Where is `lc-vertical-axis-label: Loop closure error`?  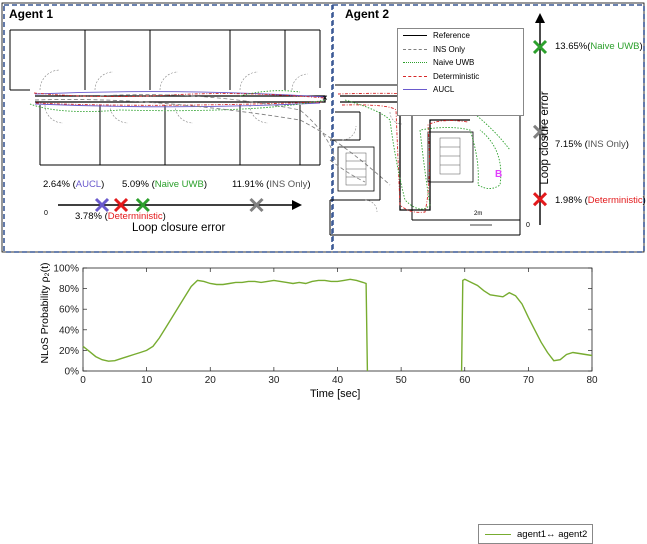 lc-vertical-axis-label: Loop closure error is located at coordinates (545, 138).